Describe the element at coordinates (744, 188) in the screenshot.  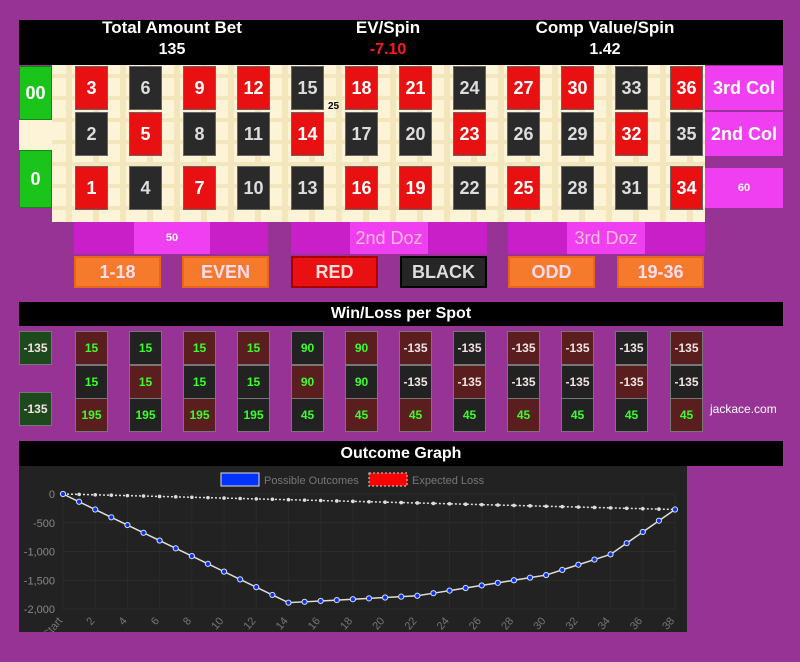
I see `column-bet-1st: 60` at that location.